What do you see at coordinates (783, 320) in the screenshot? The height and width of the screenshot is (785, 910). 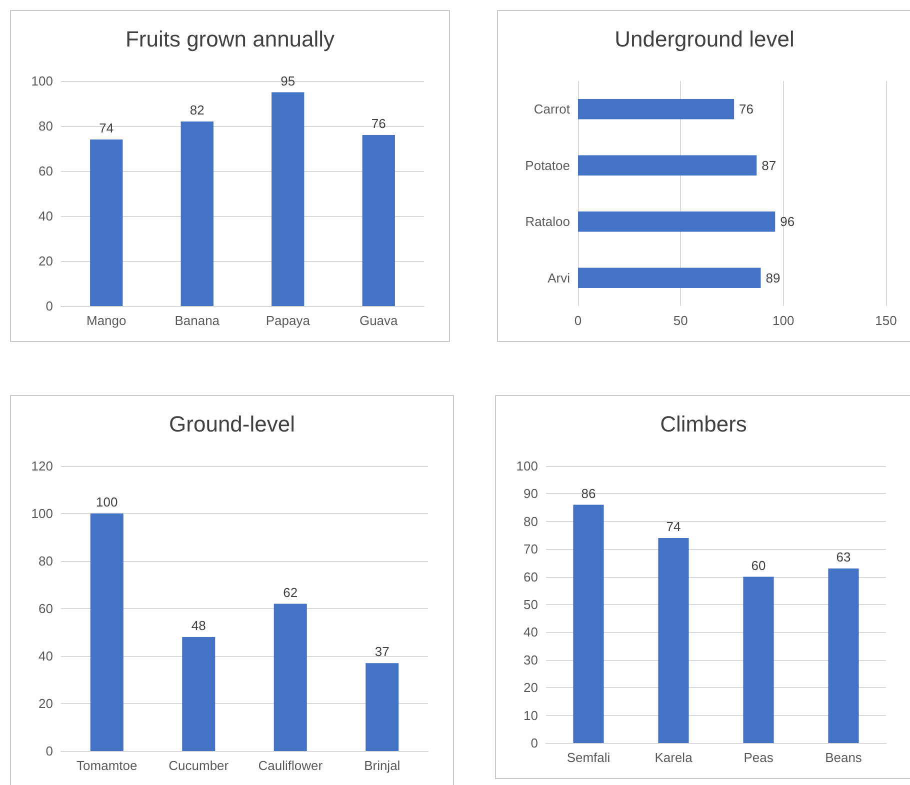 I see `x-tick-label: 100` at bounding box center [783, 320].